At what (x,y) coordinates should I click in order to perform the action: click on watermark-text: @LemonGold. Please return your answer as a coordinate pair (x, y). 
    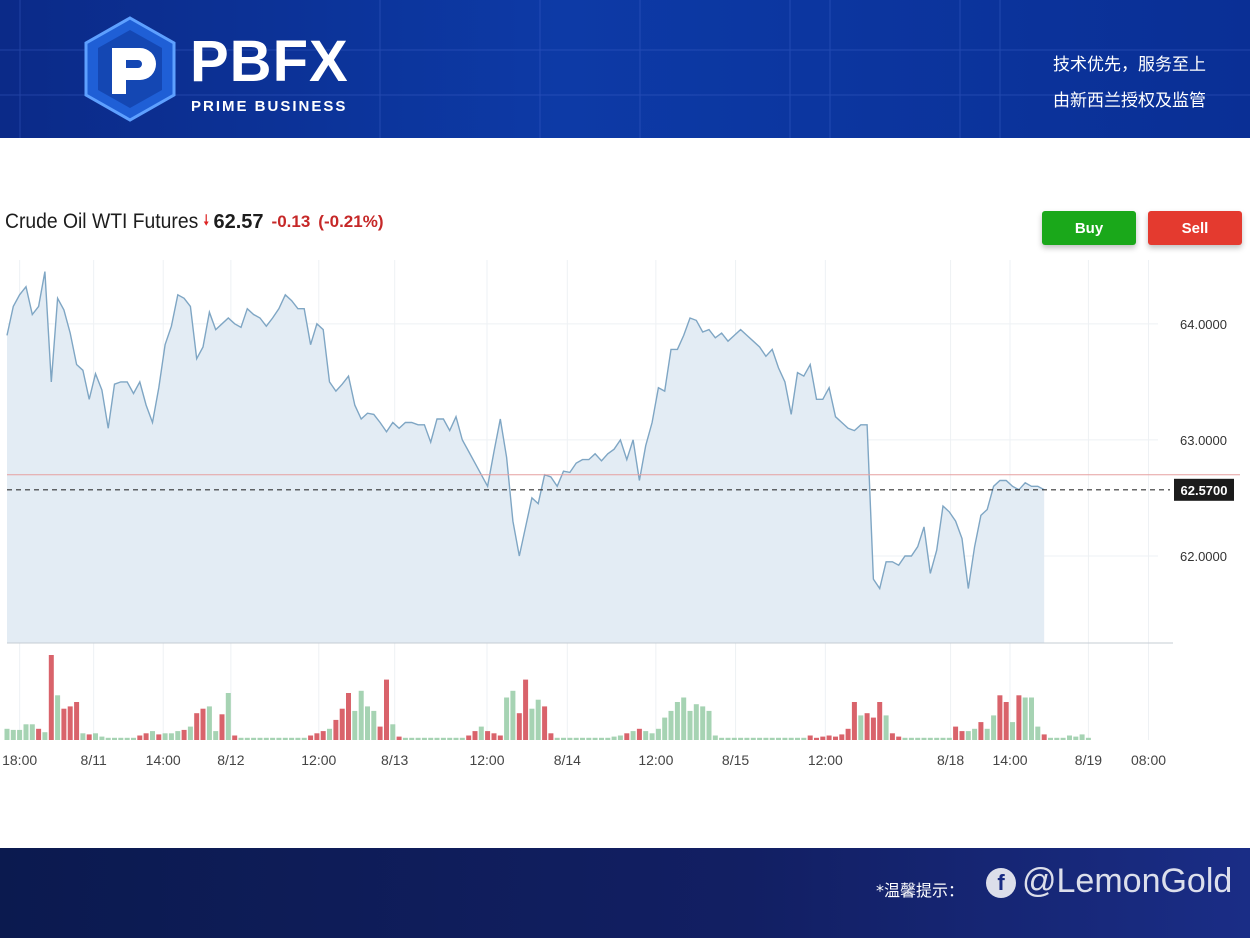
    Looking at the image, I should click on (1127, 881).